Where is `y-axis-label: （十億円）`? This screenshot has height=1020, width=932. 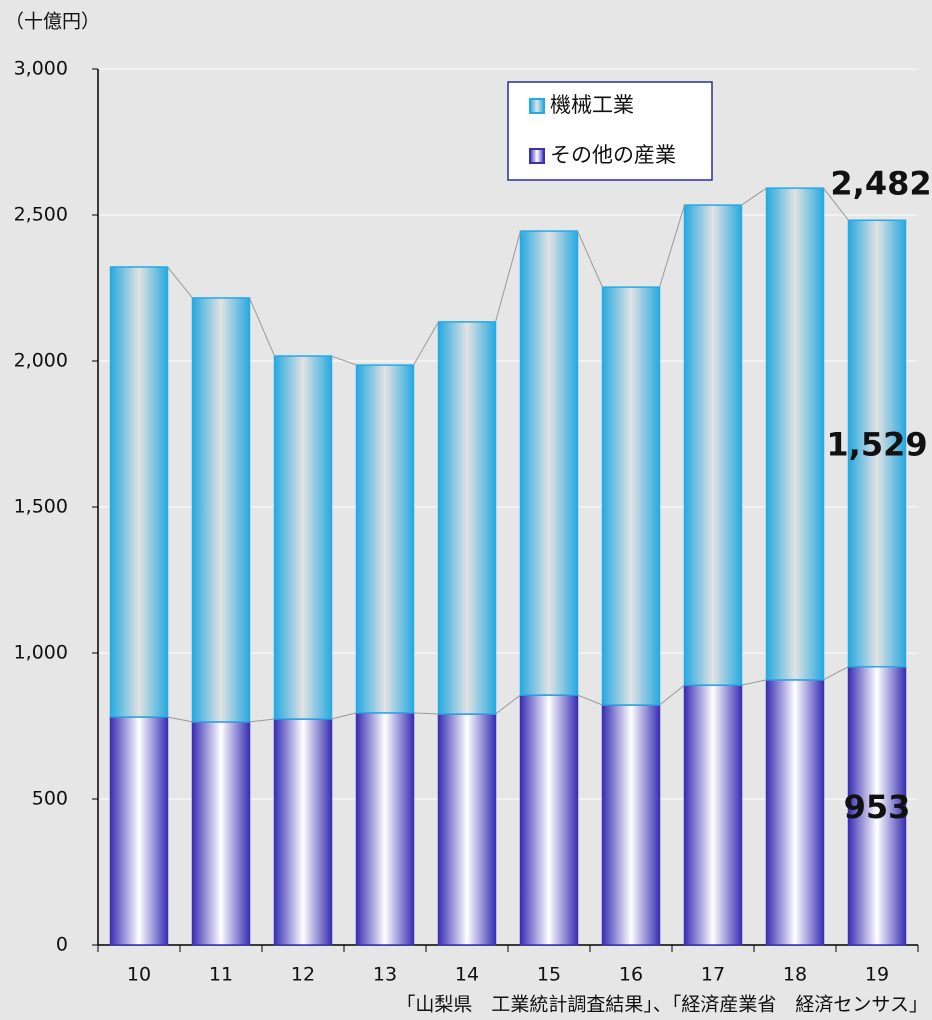
y-axis-label: （十億円） is located at coordinates (52, 22).